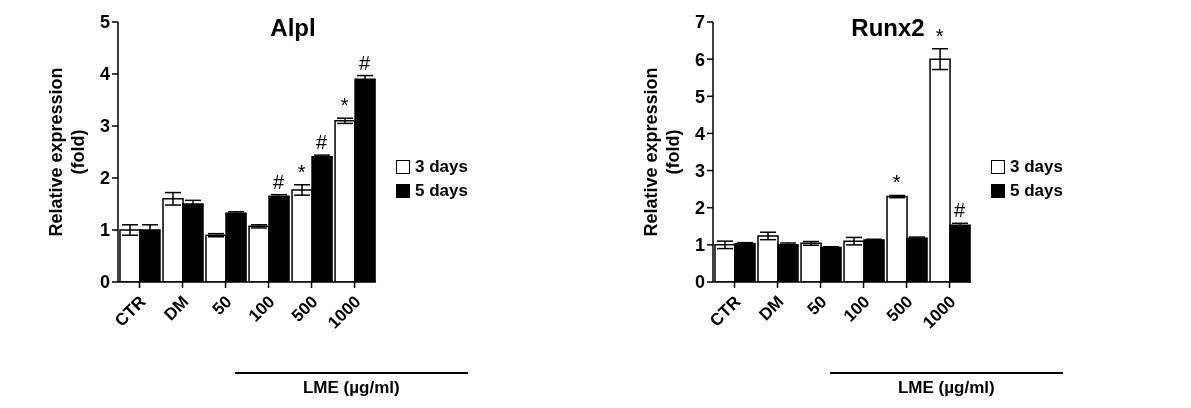 Image resolution: width=1191 pixels, height=408 pixels. What do you see at coordinates (293, 28) in the screenshot?
I see `chart-title: Alpl` at bounding box center [293, 28].